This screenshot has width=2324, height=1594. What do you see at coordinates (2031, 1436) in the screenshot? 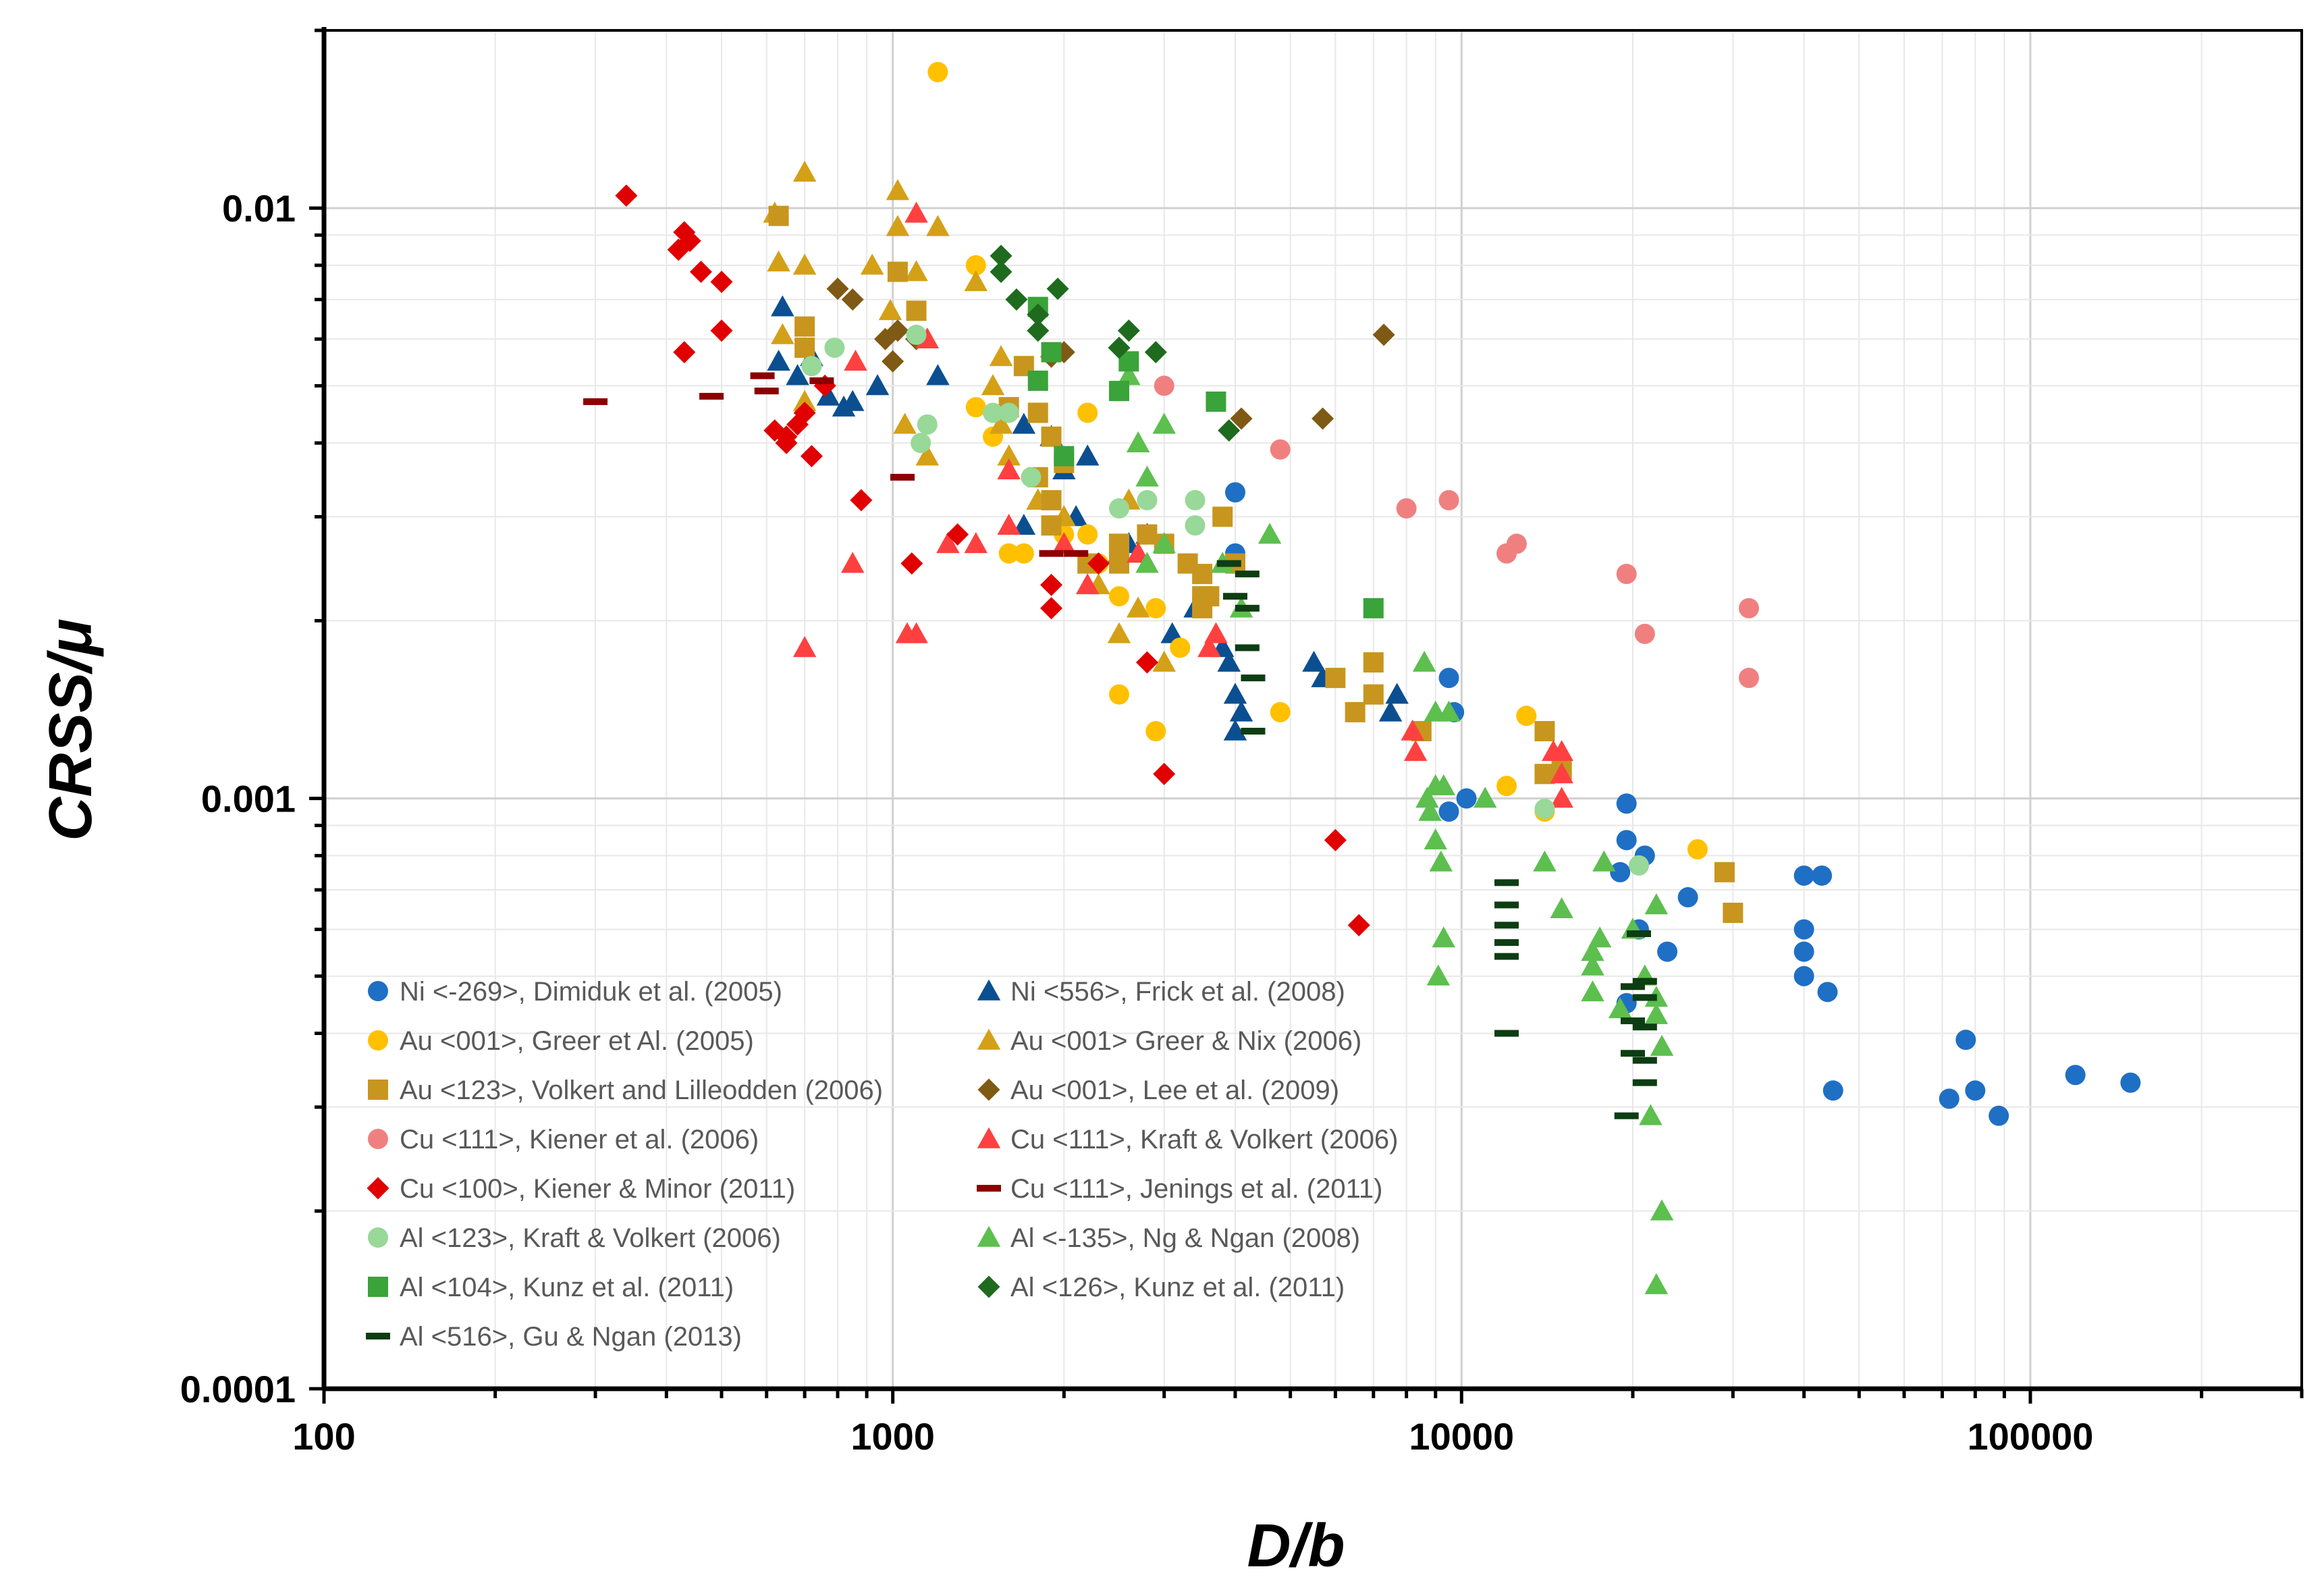
I see `x-tick-label: 100000` at bounding box center [2031, 1436].